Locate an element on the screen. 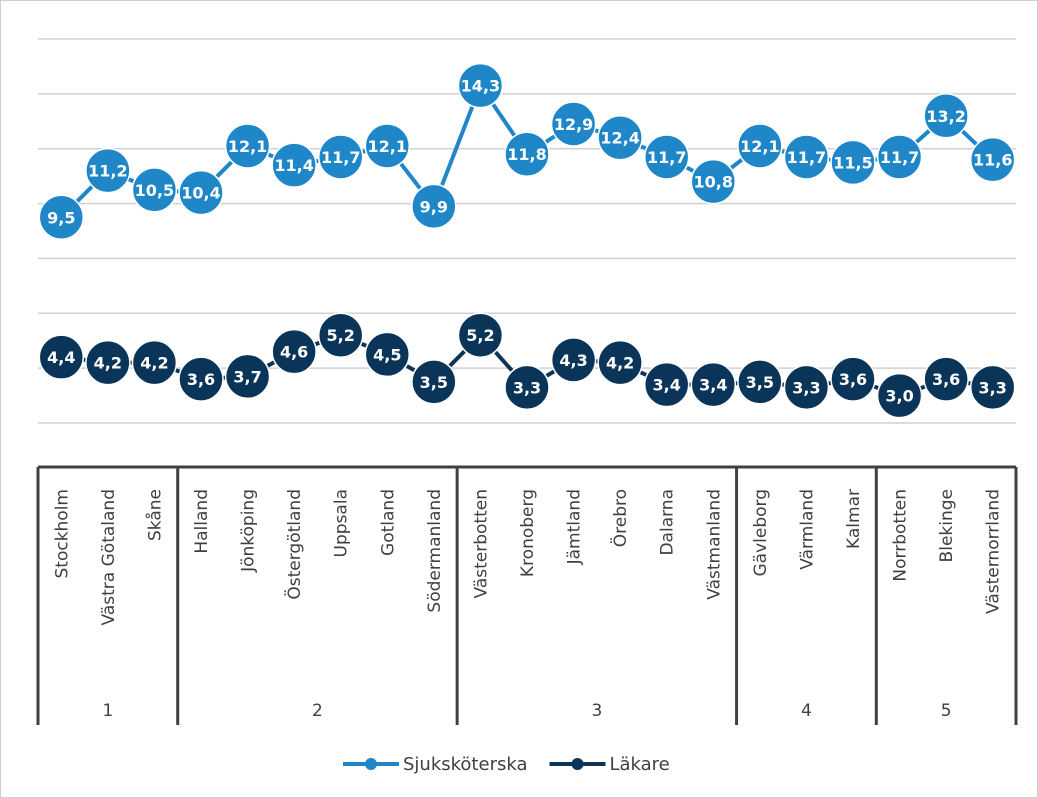 Image resolution: width=1038 pixels, height=798 pixels. data-label: 5,2 is located at coordinates (341, 335).